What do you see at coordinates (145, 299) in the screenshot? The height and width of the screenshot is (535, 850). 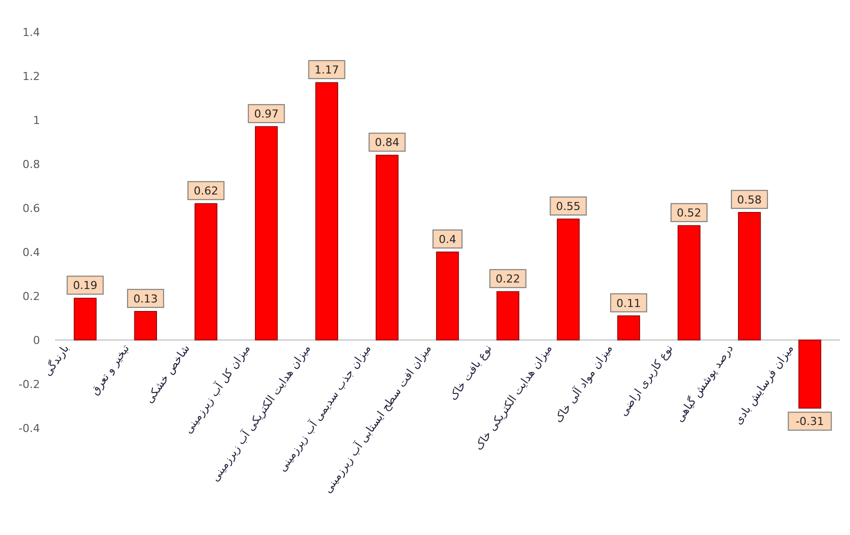 I see `data-label: 0.13` at bounding box center [145, 299].